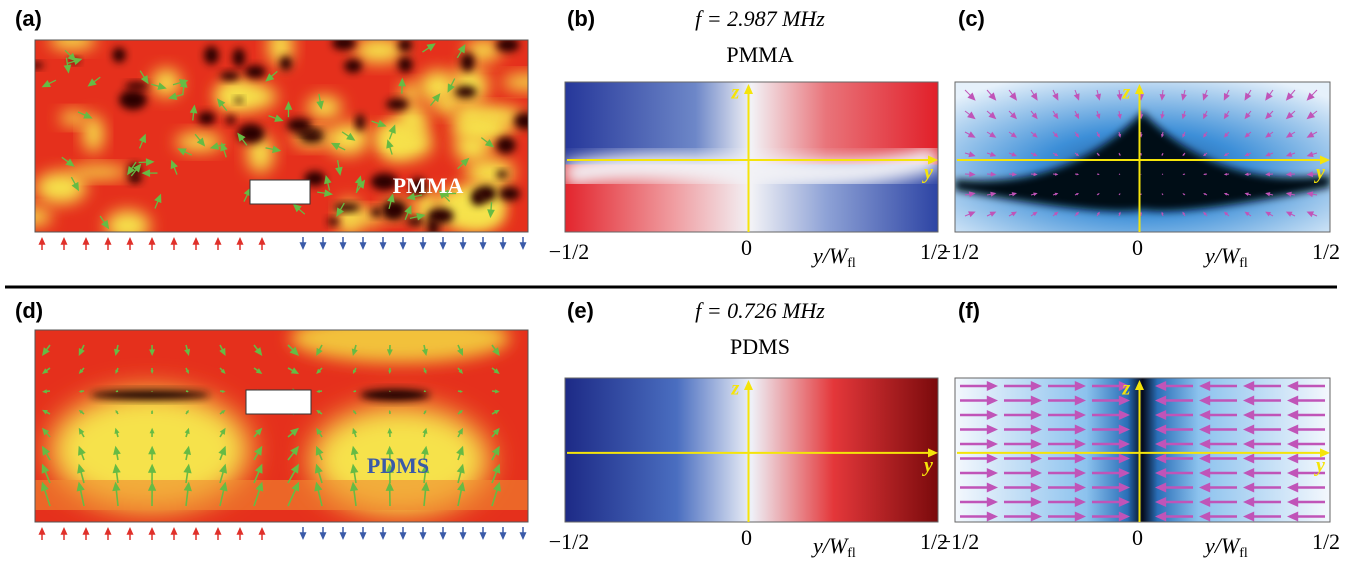 Image resolution: width=1345 pixels, height=570 pixels. Describe the element at coordinates (760, 346) in the screenshot. I see `material: PDMS` at that location.